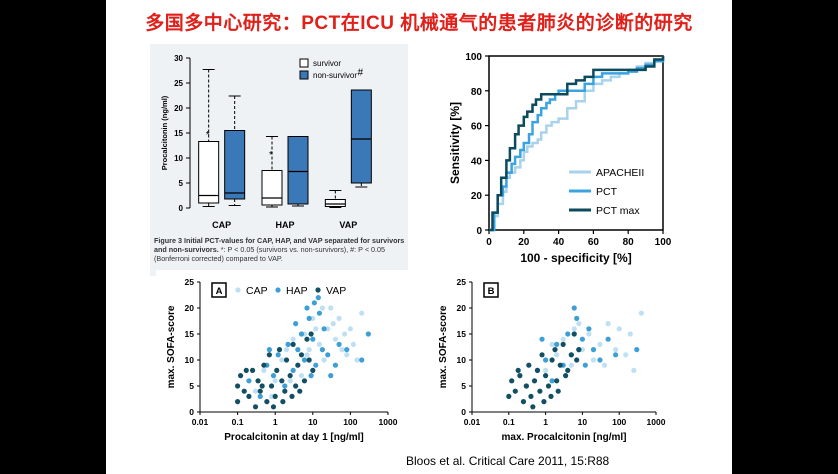  I want to click on boxplot-y-tick-label: 30, so click(178, 58).